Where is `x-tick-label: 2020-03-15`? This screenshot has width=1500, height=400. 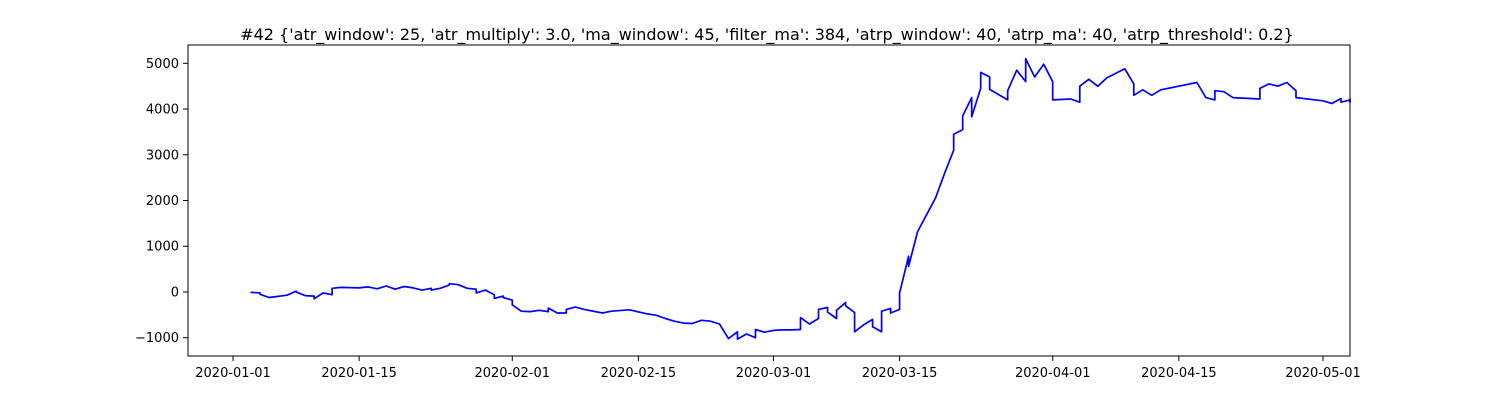
x-tick-label: 2020-03-15 is located at coordinates (900, 373).